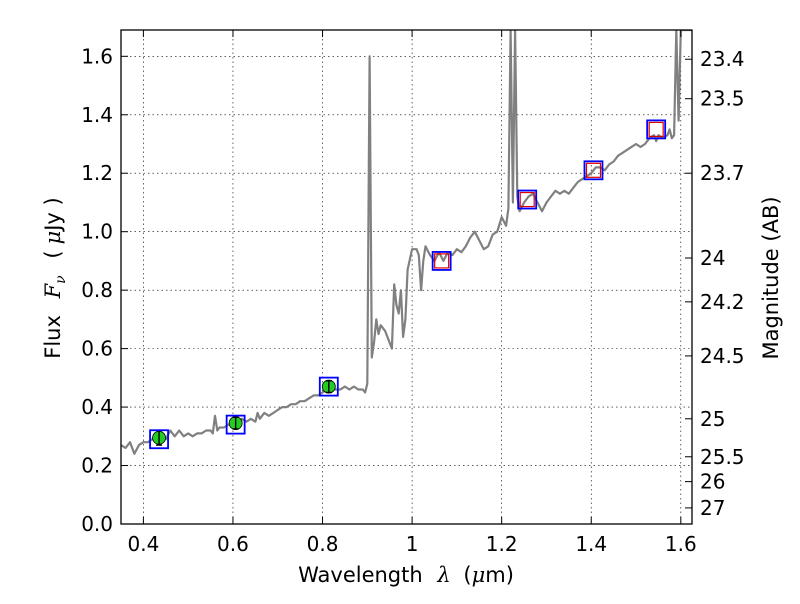  What do you see at coordinates (712, 482) in the screenshot?
I see `y2-tick-label: 26` at bounding box center [712, 482].